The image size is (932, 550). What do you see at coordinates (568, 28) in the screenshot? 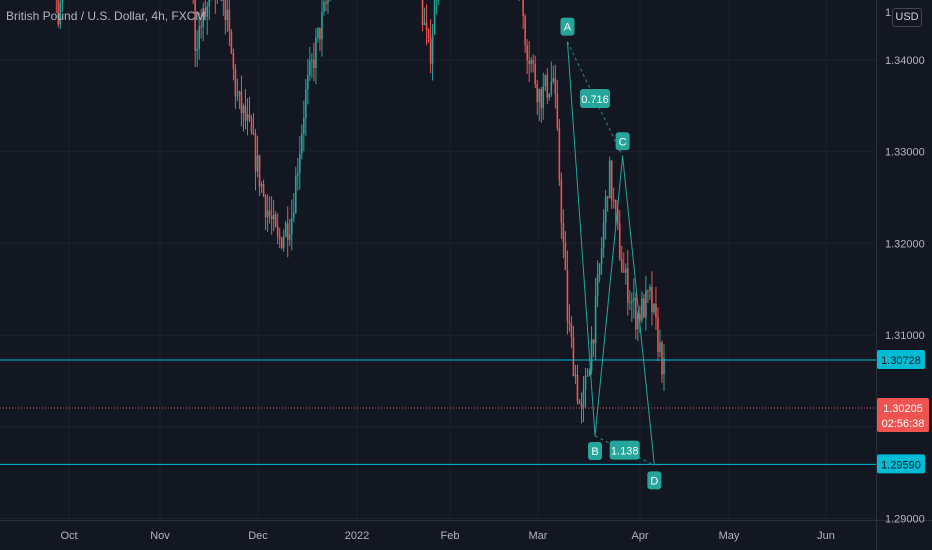
I see `pattern-point-label: A` at bounding box center [568, 28].